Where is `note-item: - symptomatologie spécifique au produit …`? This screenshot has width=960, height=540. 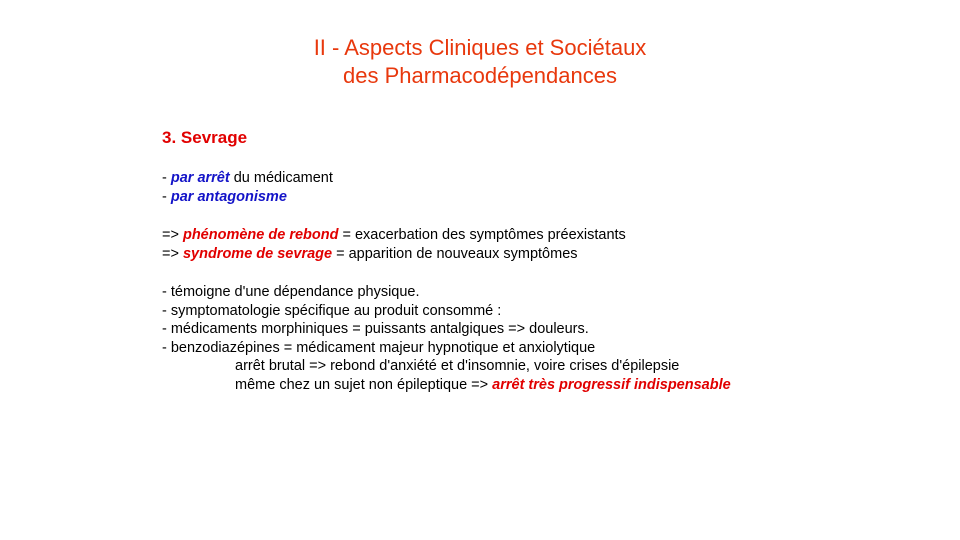 note-item: - symptomatologie spécifique au produit … is located at coordinates (332, 310).